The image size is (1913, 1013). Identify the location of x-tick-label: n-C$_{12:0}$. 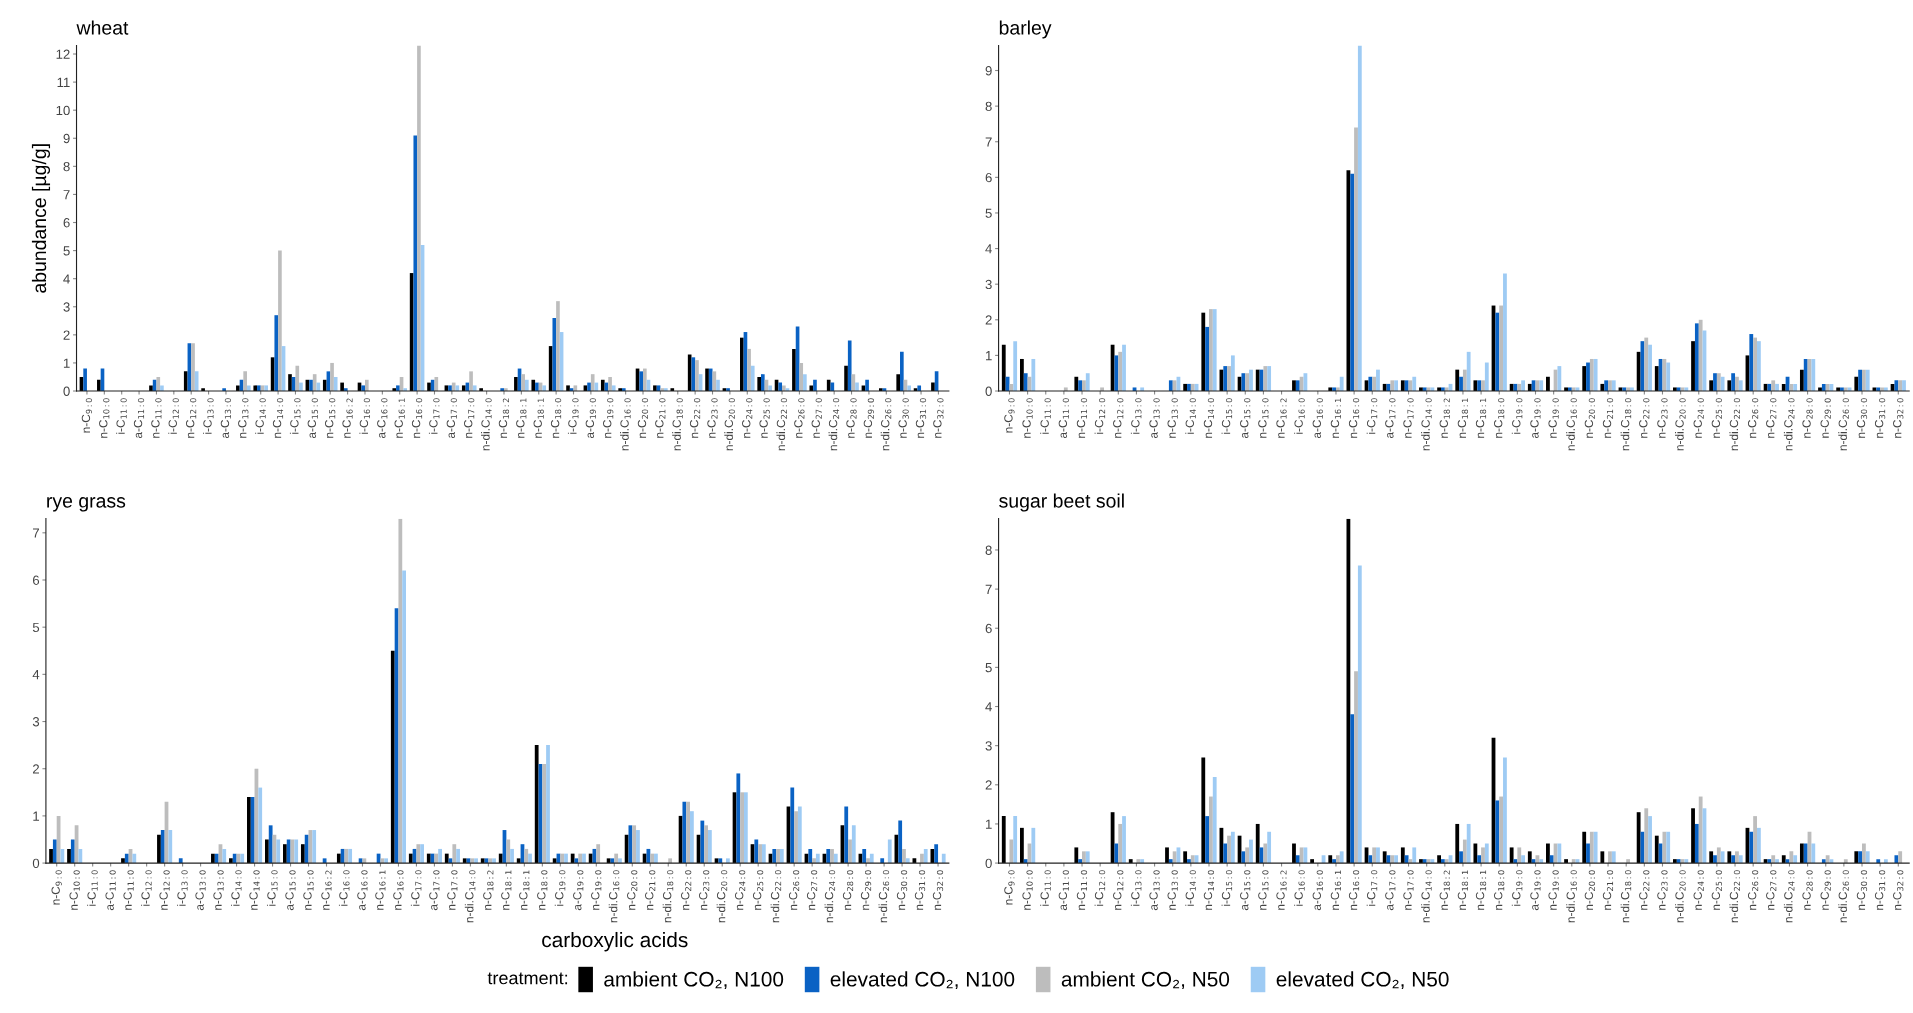
(191, 418).